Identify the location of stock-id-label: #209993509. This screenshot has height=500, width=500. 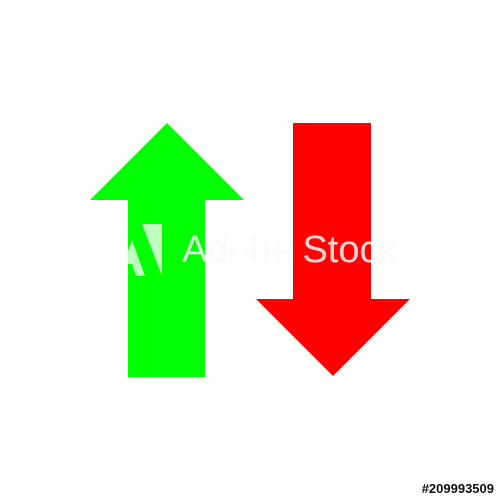
(457, 488).